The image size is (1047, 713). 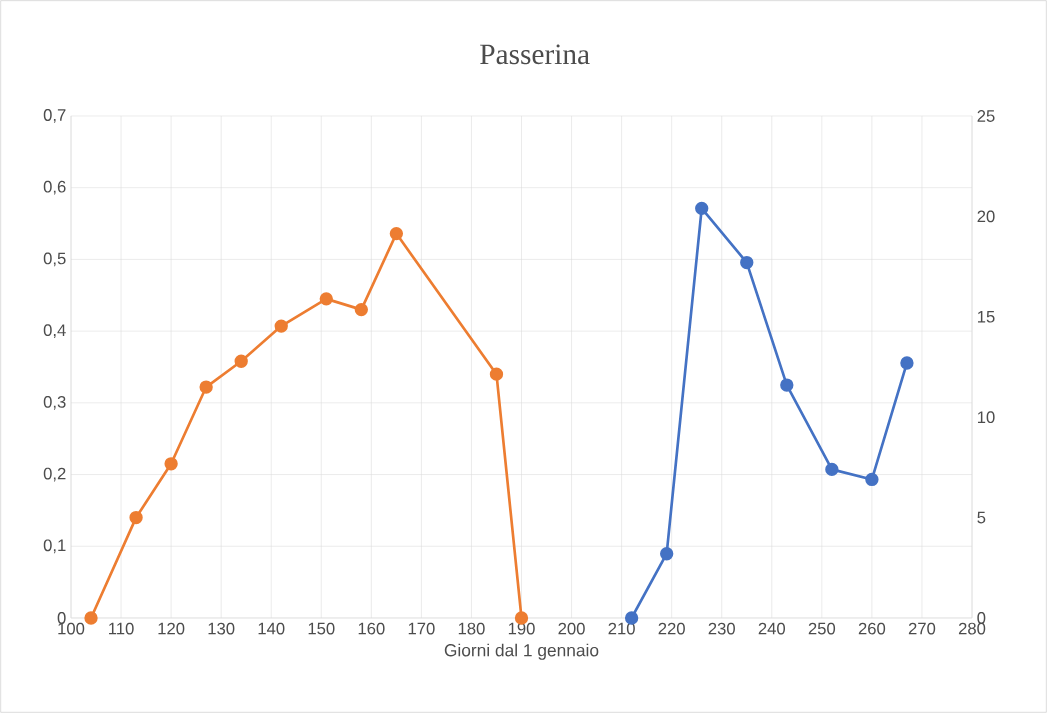 I want to click on x-tick-label: 210, so click(x=621, y=628).